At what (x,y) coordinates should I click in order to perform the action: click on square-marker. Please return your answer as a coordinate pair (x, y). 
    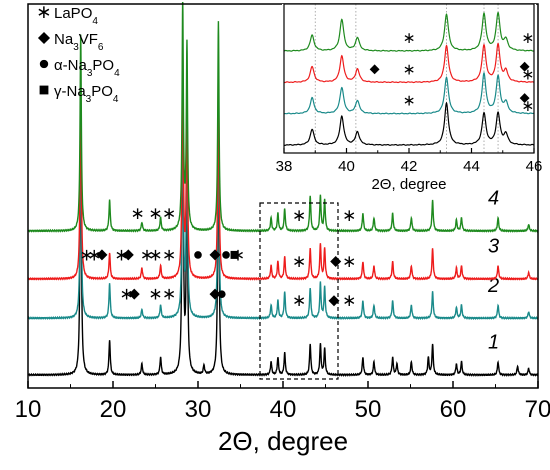
    Looking at the image, I should click on (234, 254).